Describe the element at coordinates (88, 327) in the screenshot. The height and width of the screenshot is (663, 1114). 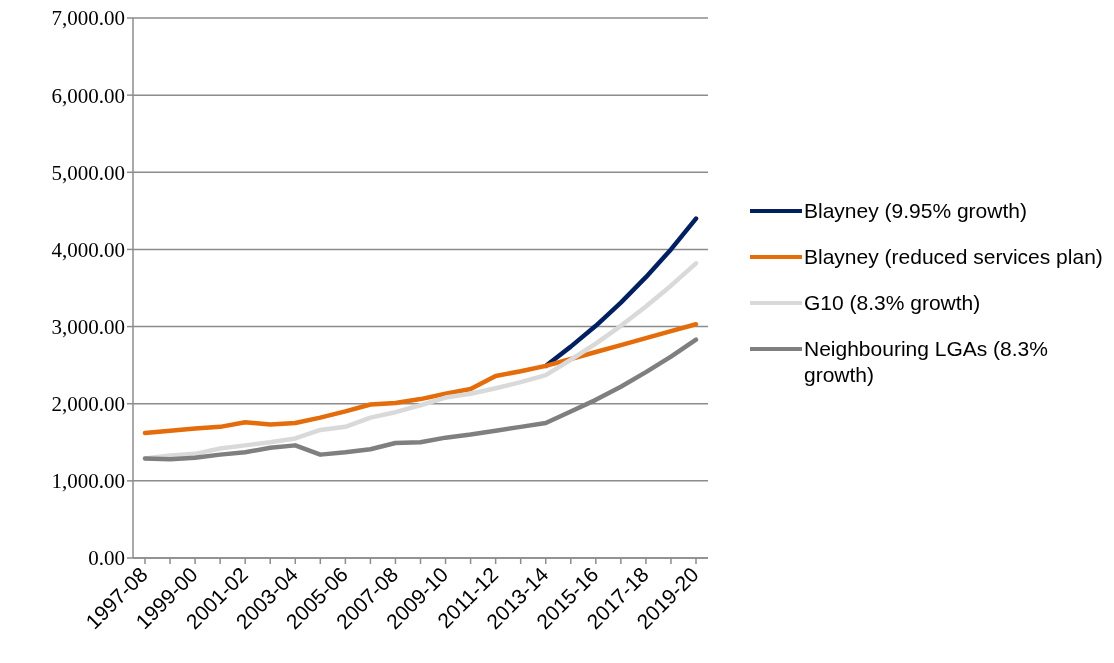
I see `y-tick-label: 3,000.00` at that location.